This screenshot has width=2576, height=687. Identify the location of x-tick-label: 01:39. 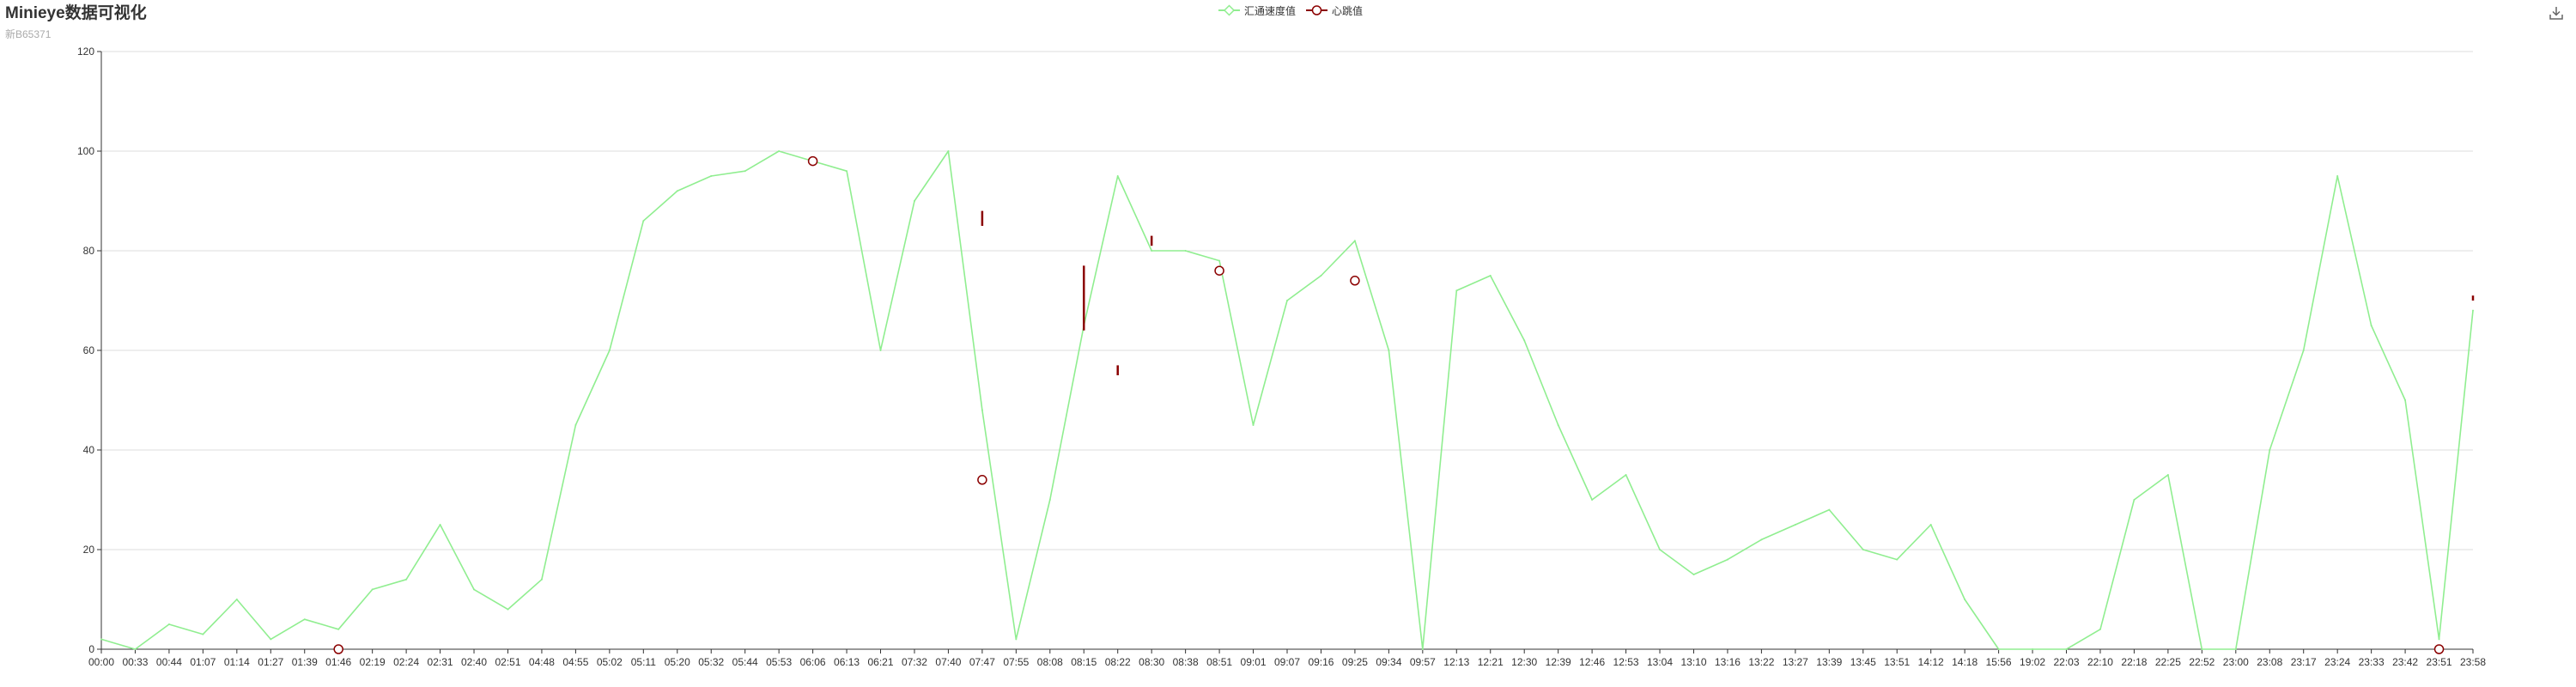
(305, 662).